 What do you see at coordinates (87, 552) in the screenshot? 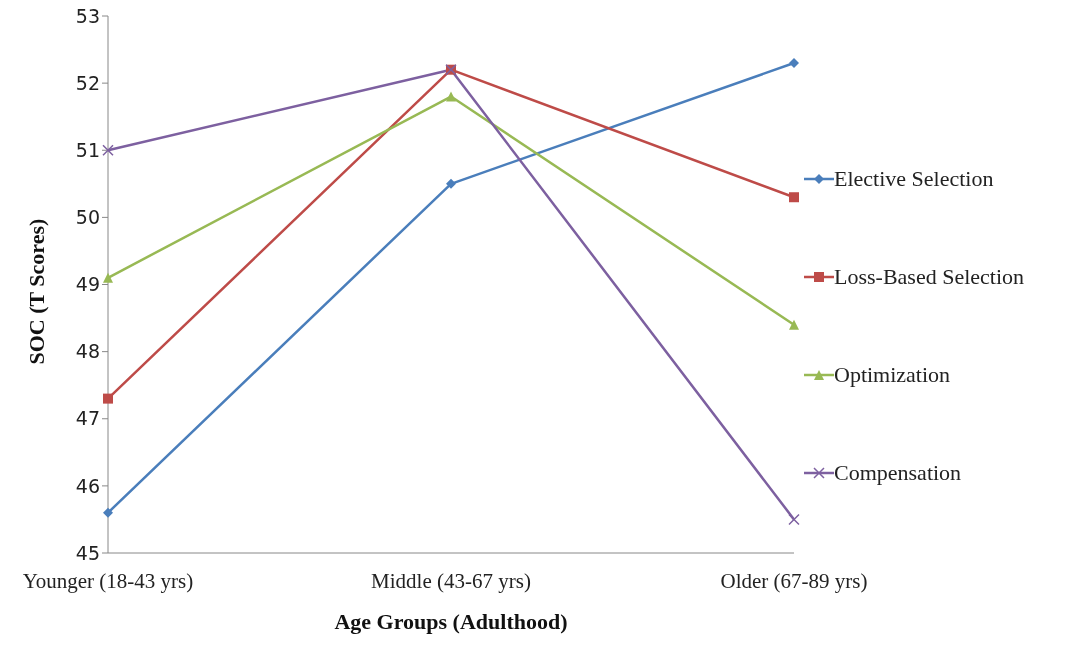
I see `y-tick-label: 45` at bounding box center [87, 552].